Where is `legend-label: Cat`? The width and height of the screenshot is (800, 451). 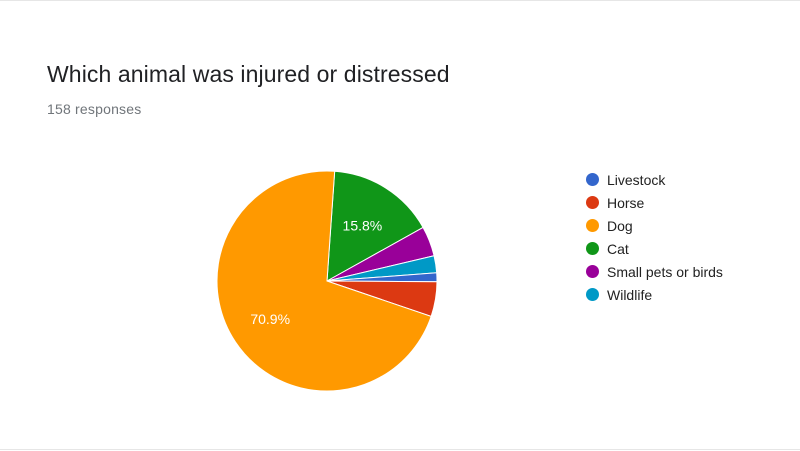
legend-label: Cat is located at coordinates (618, 248).